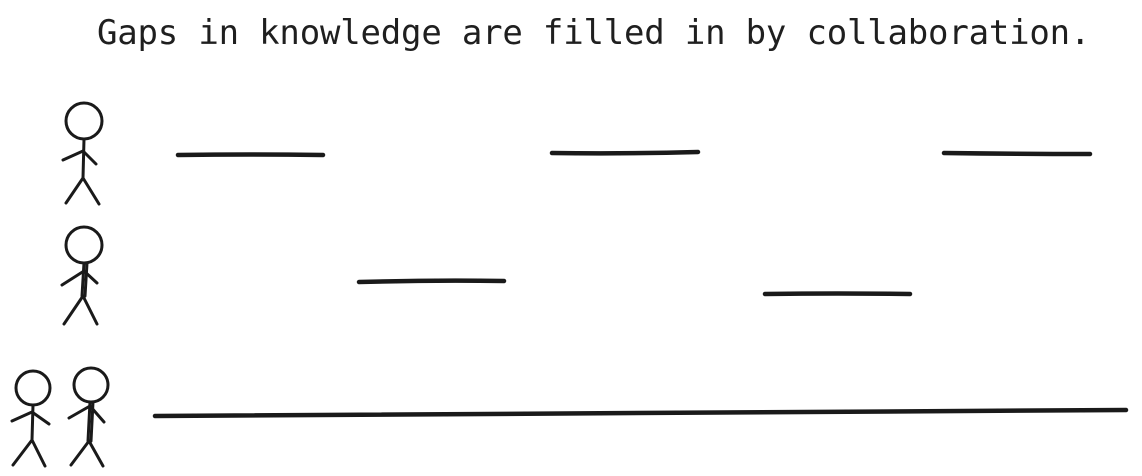 The height and width of the screenshot is (476, 1142). Describe the element at coordinates (625, 152) in the screenshot. I see `knowledge-segment-row-1-b` at that location.